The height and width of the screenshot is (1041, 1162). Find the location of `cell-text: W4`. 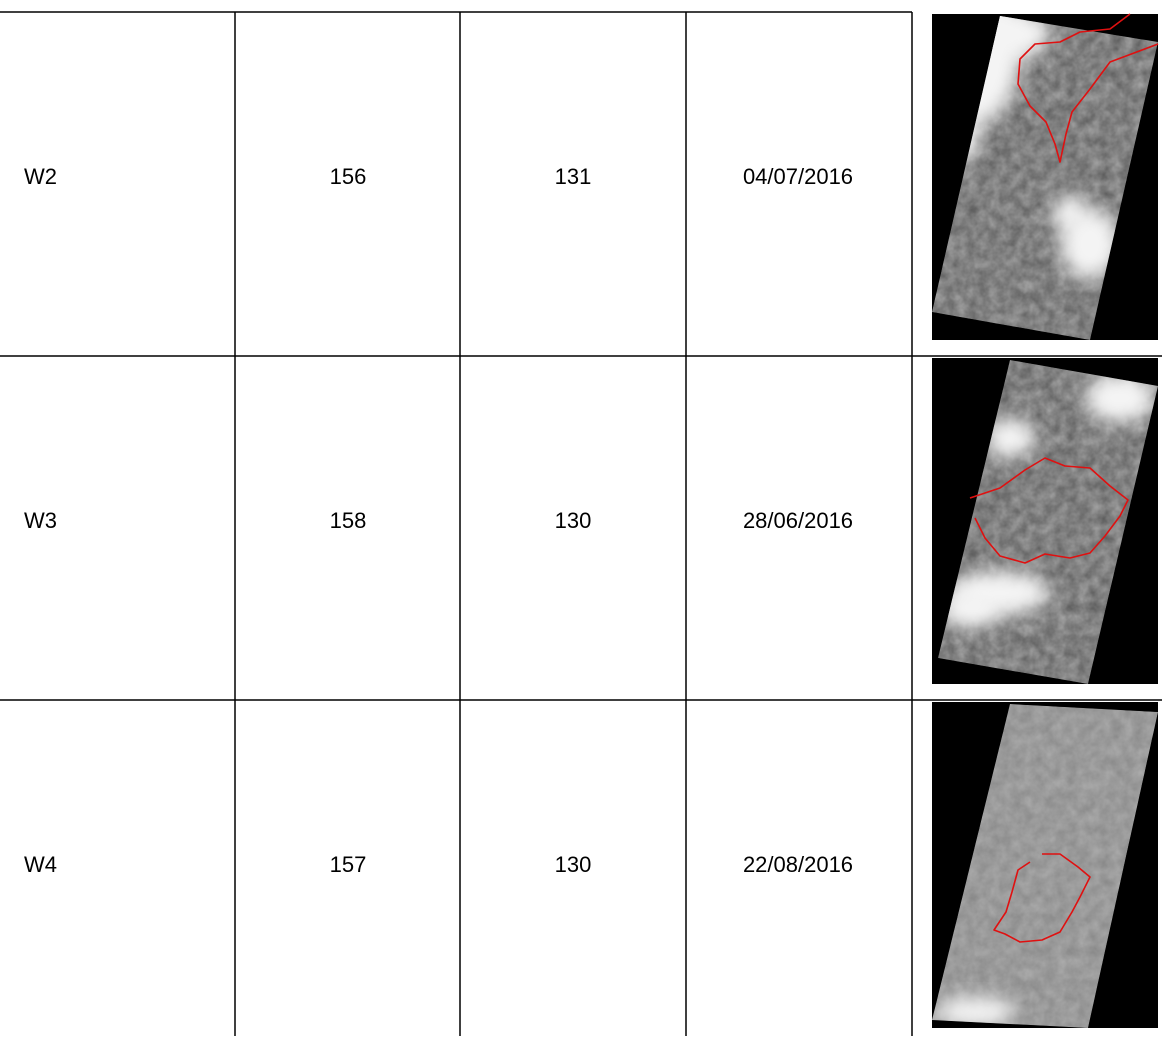

cell-text: W4 is located at coordinates (40, 864).